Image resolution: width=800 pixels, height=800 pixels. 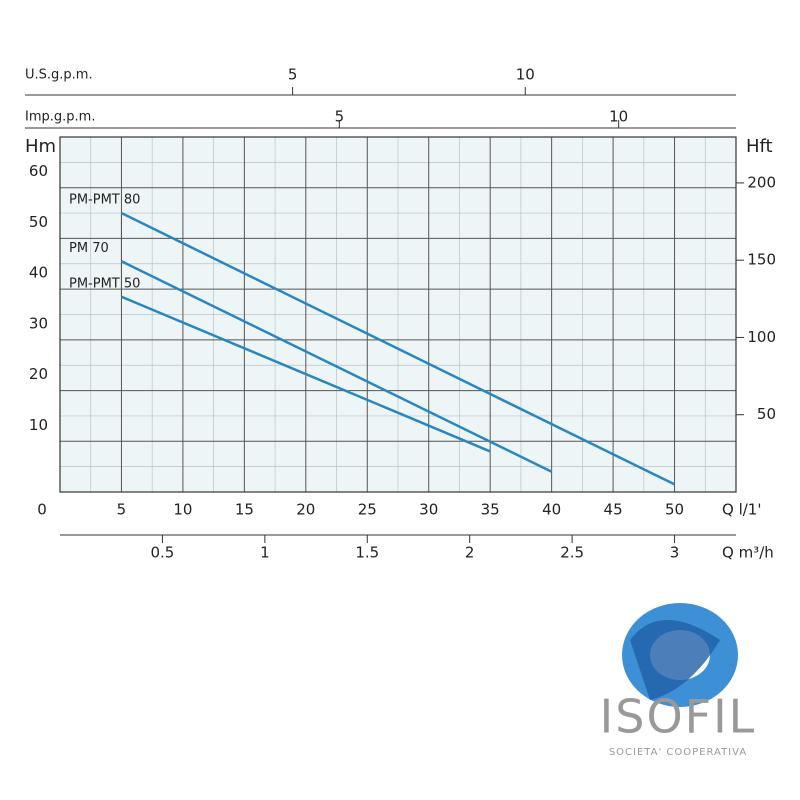 What do you see at coordinates (38, 323) in the screenshot?
I see `y-tick-label: 30` at bounding box center [38, 323].